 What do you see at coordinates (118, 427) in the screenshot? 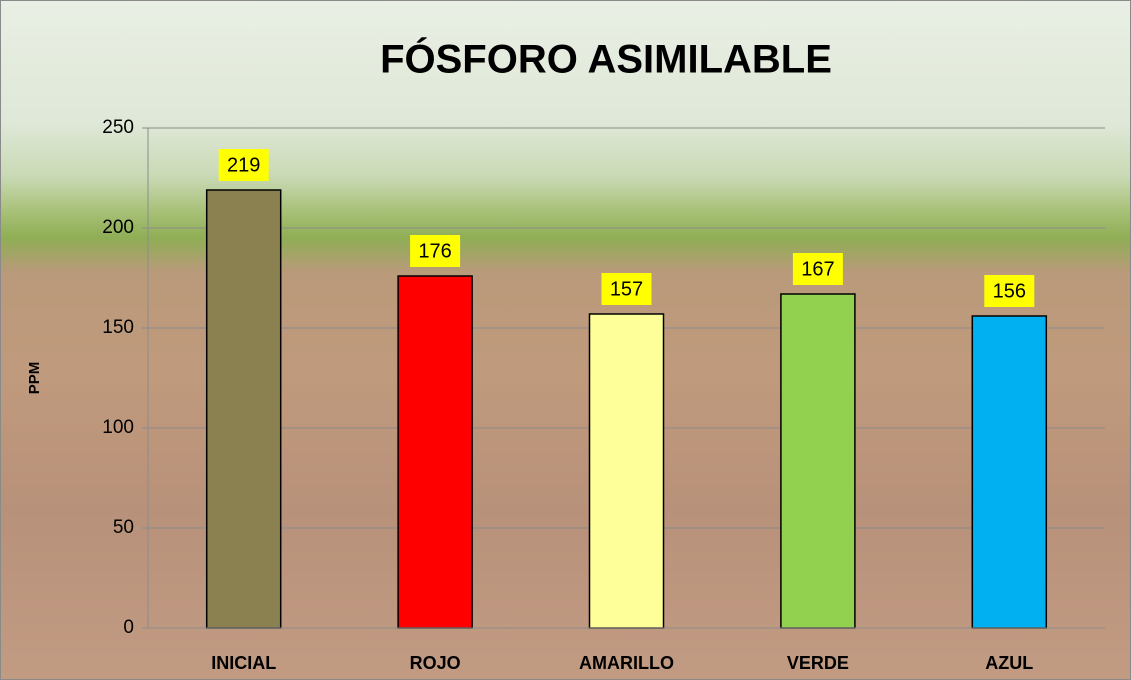
I see `y-tick-label: 100` at bounding box center [118, 427].